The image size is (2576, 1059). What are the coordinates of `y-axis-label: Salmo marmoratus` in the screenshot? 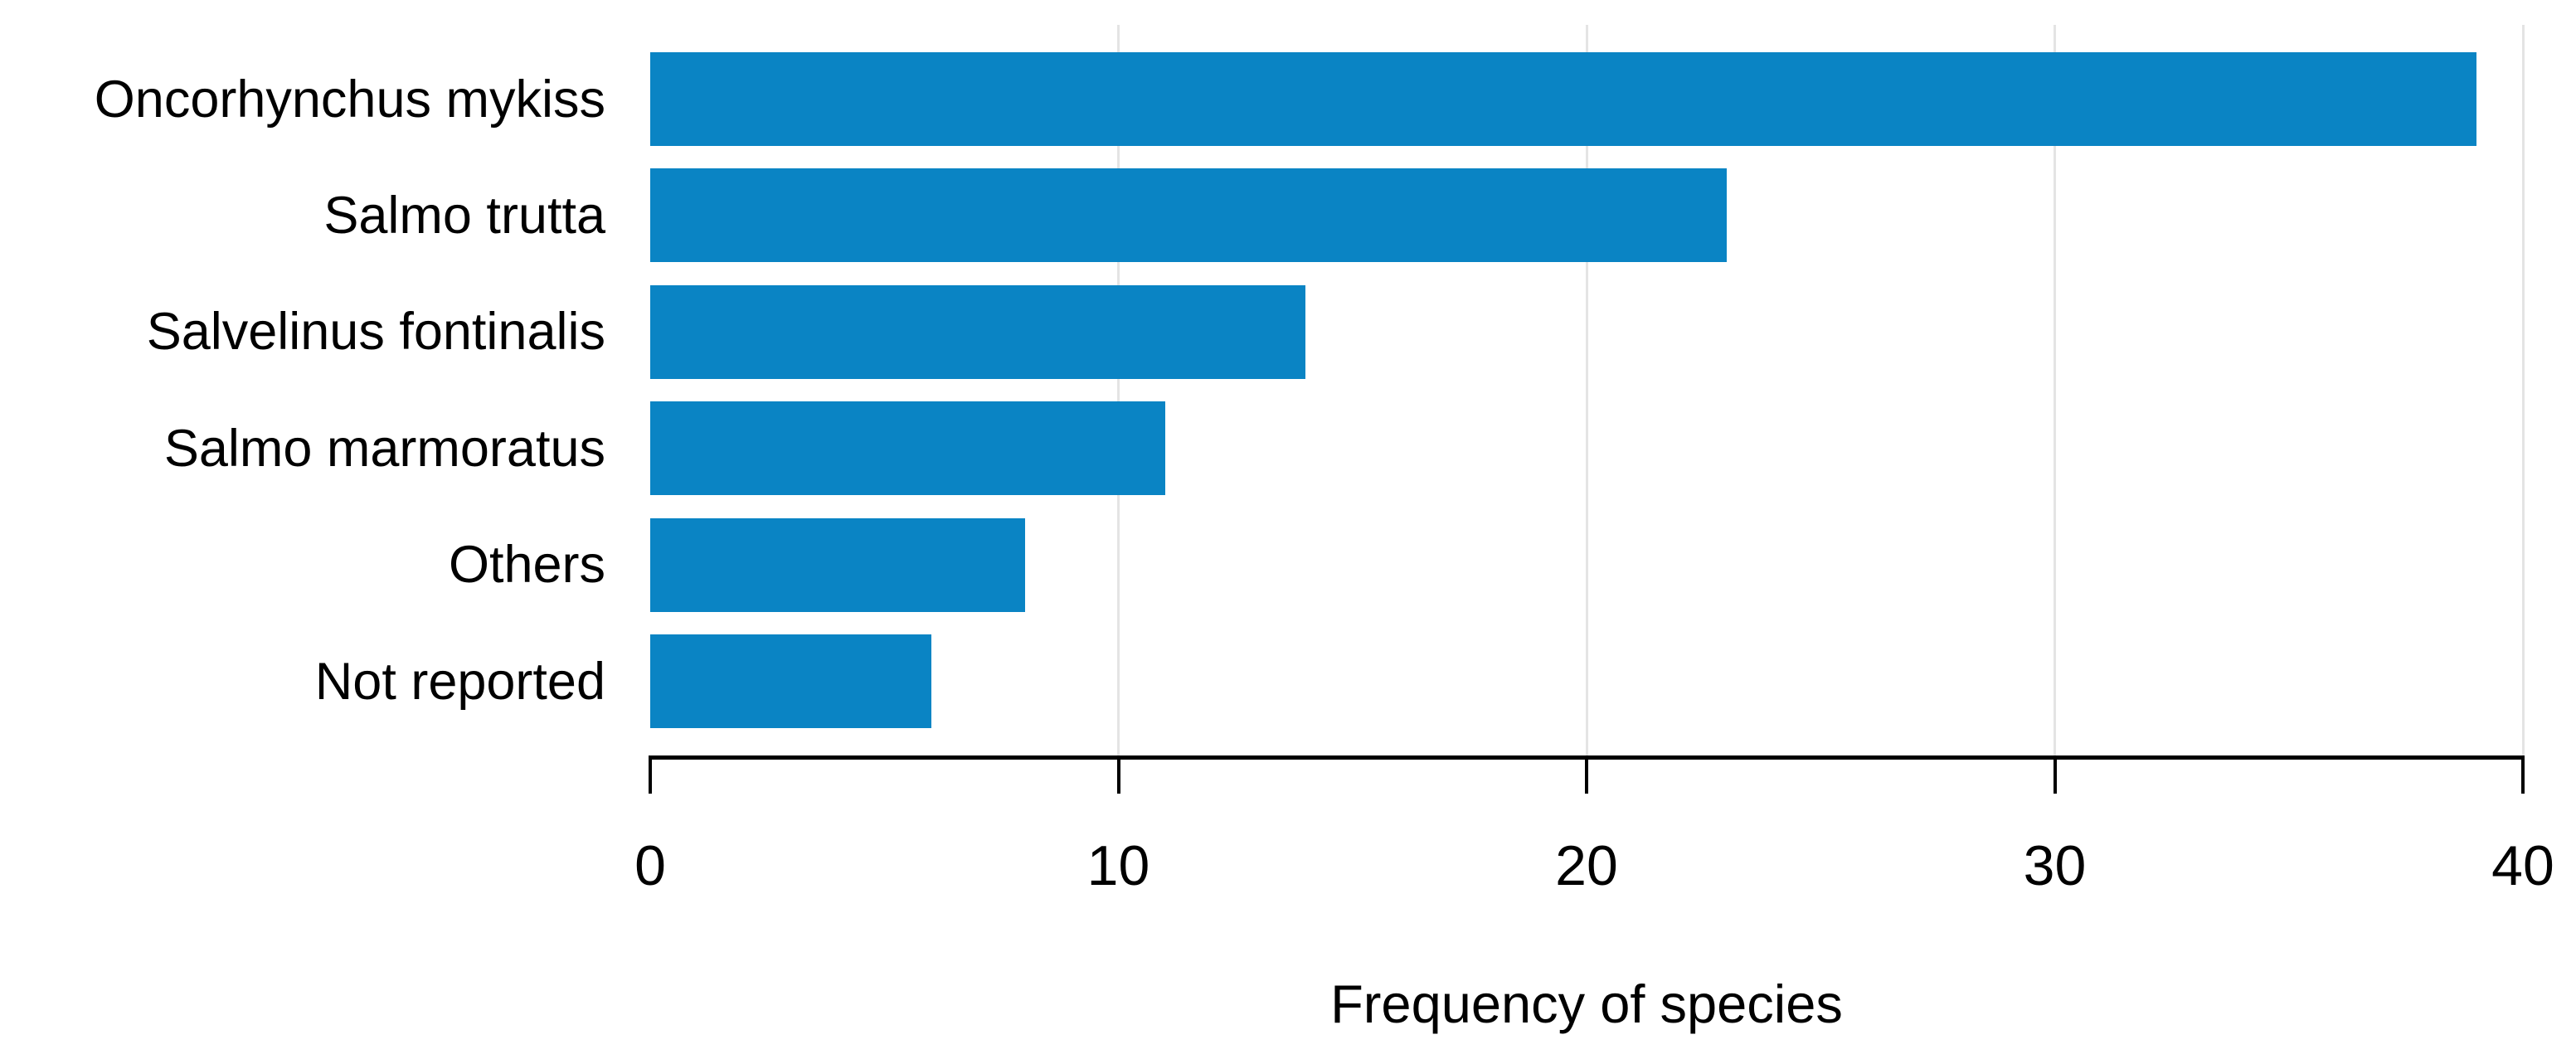 It's located at (384, 448).